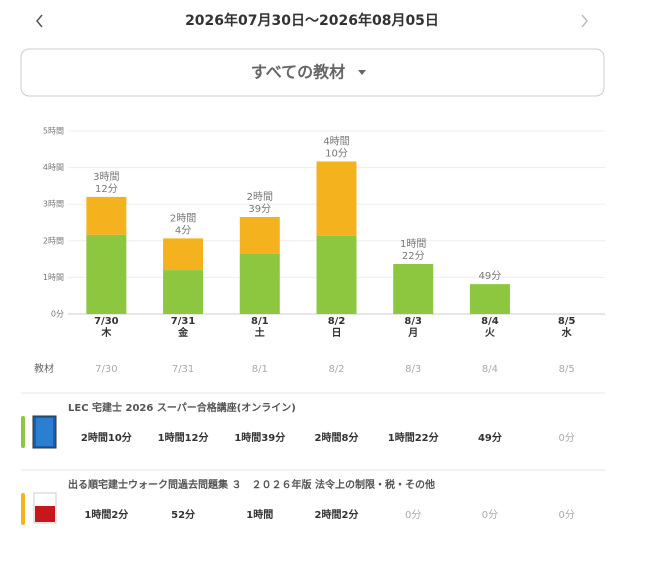  I want to click on y-tick-label: 0分, so click(57, 314).